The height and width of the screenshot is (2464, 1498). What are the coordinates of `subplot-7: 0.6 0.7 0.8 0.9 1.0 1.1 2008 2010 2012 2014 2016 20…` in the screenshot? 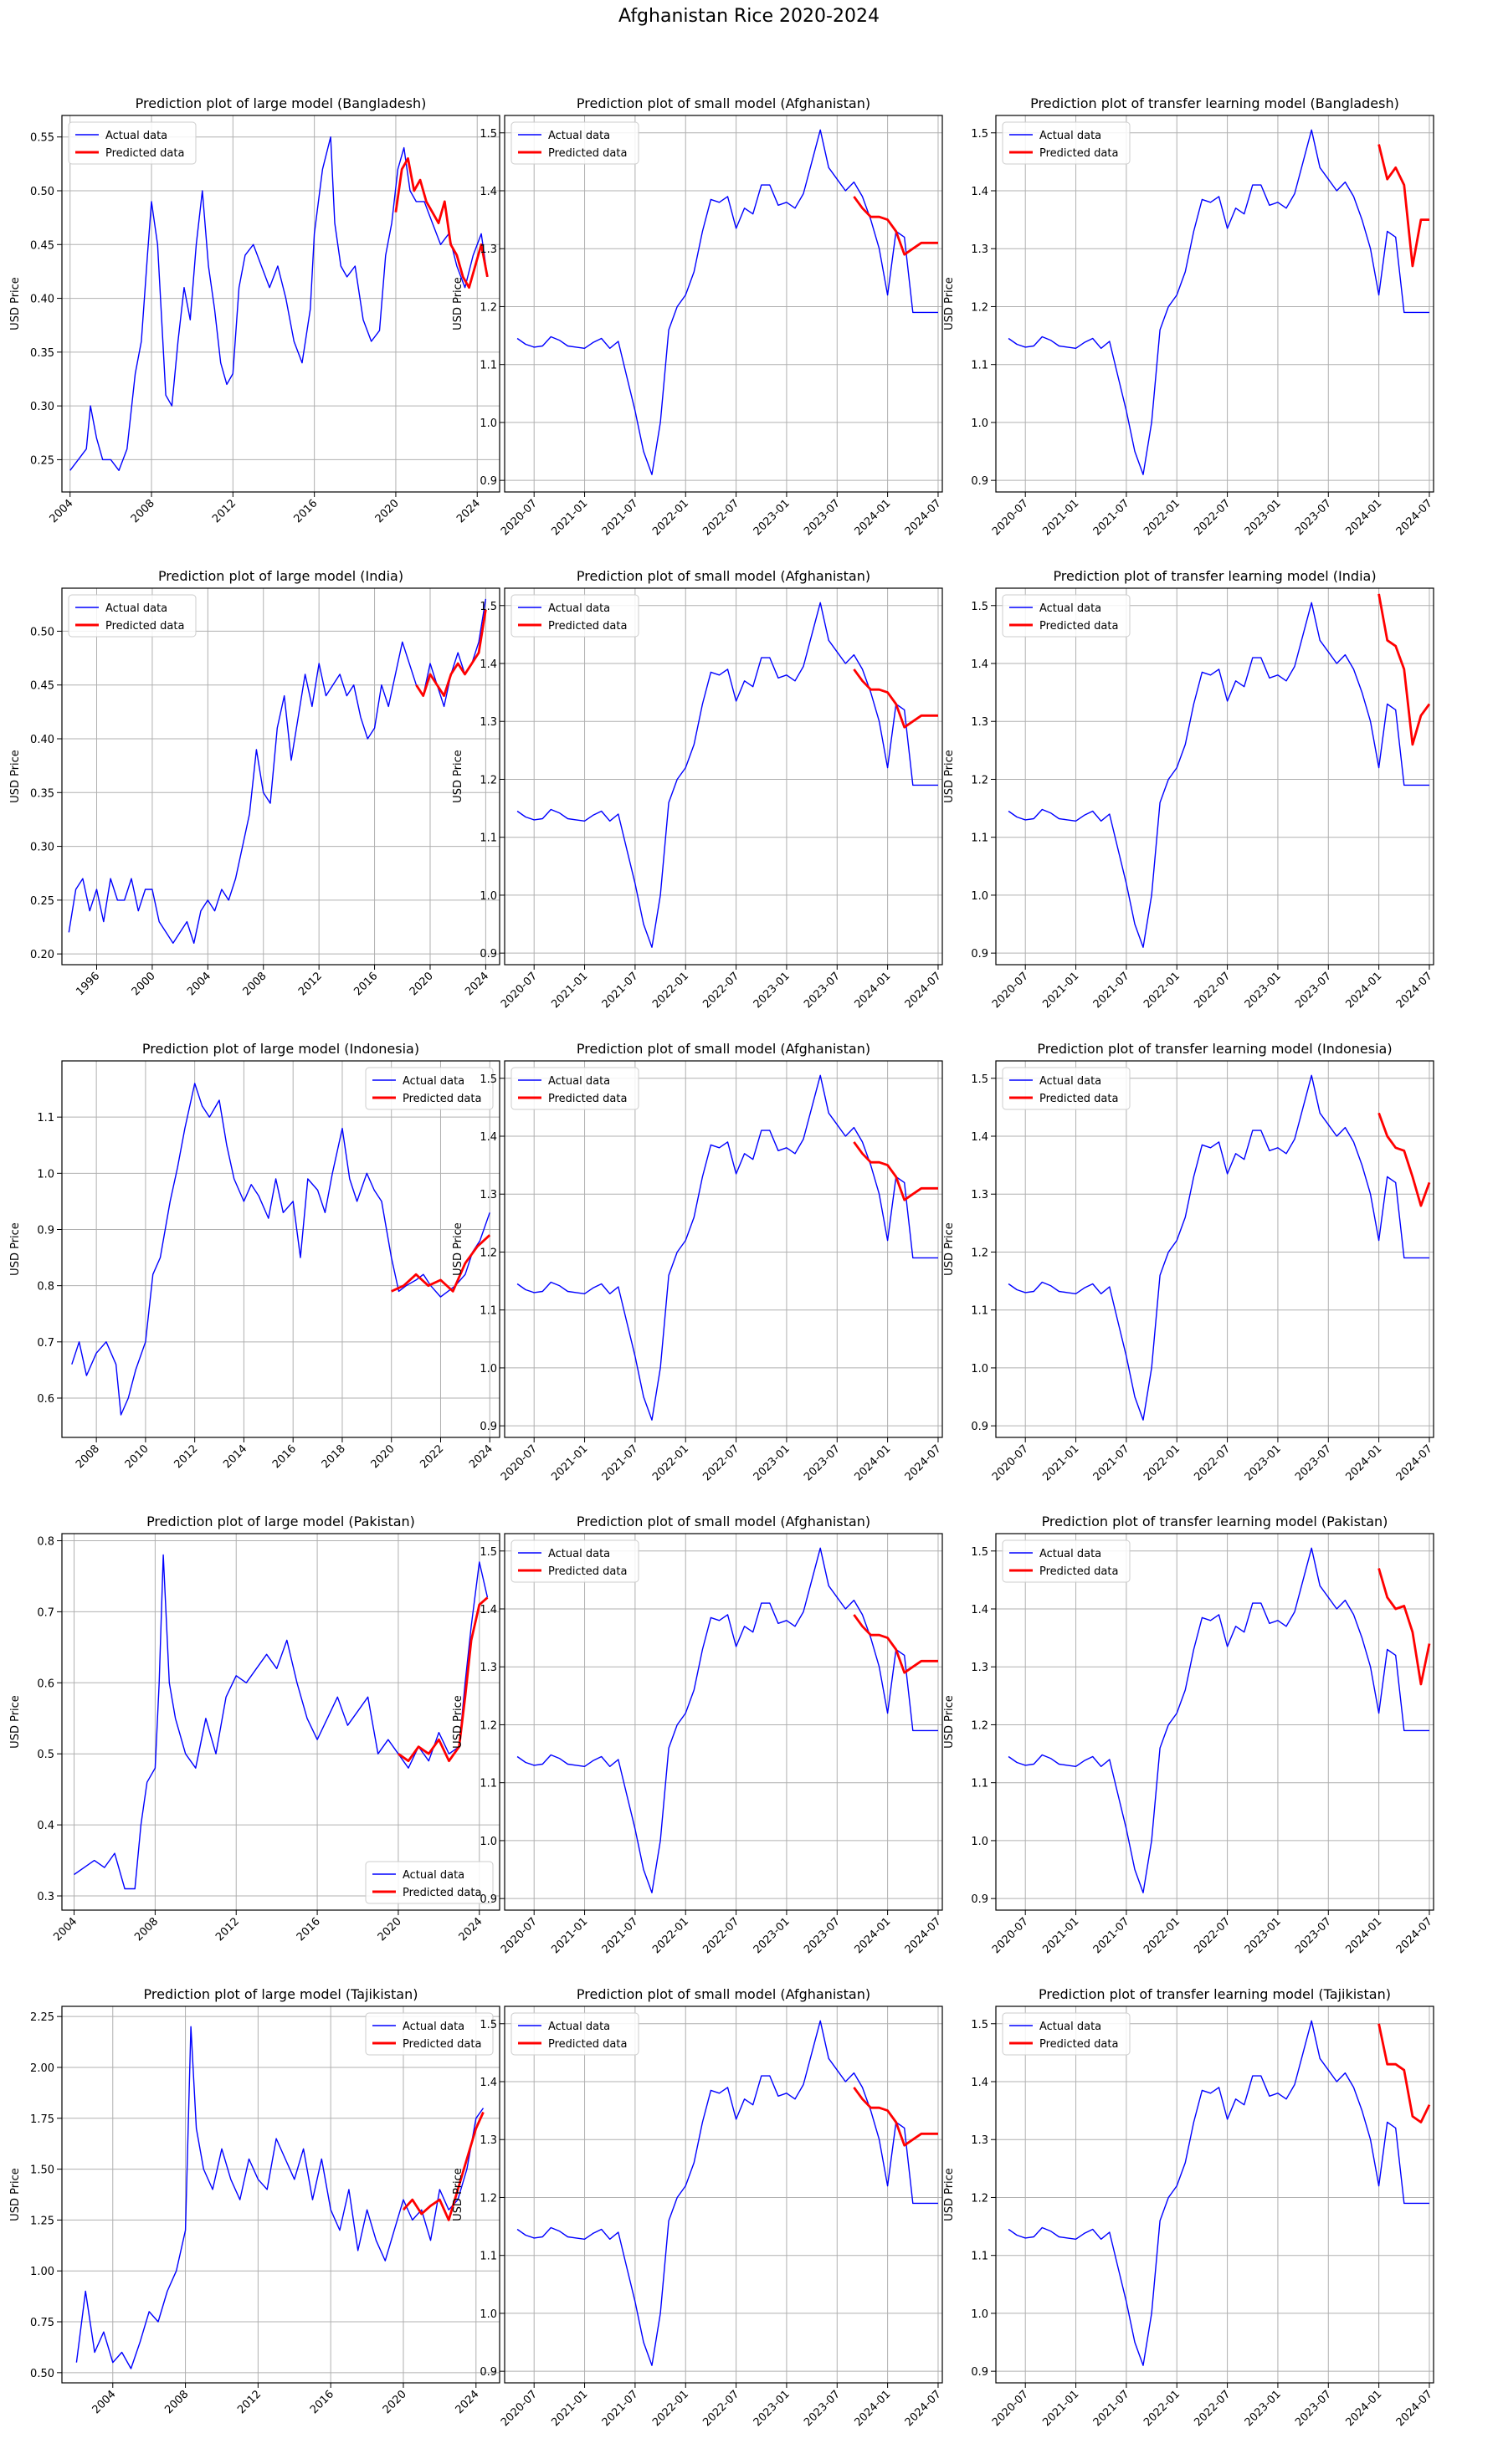 It's located at (254, 1256).